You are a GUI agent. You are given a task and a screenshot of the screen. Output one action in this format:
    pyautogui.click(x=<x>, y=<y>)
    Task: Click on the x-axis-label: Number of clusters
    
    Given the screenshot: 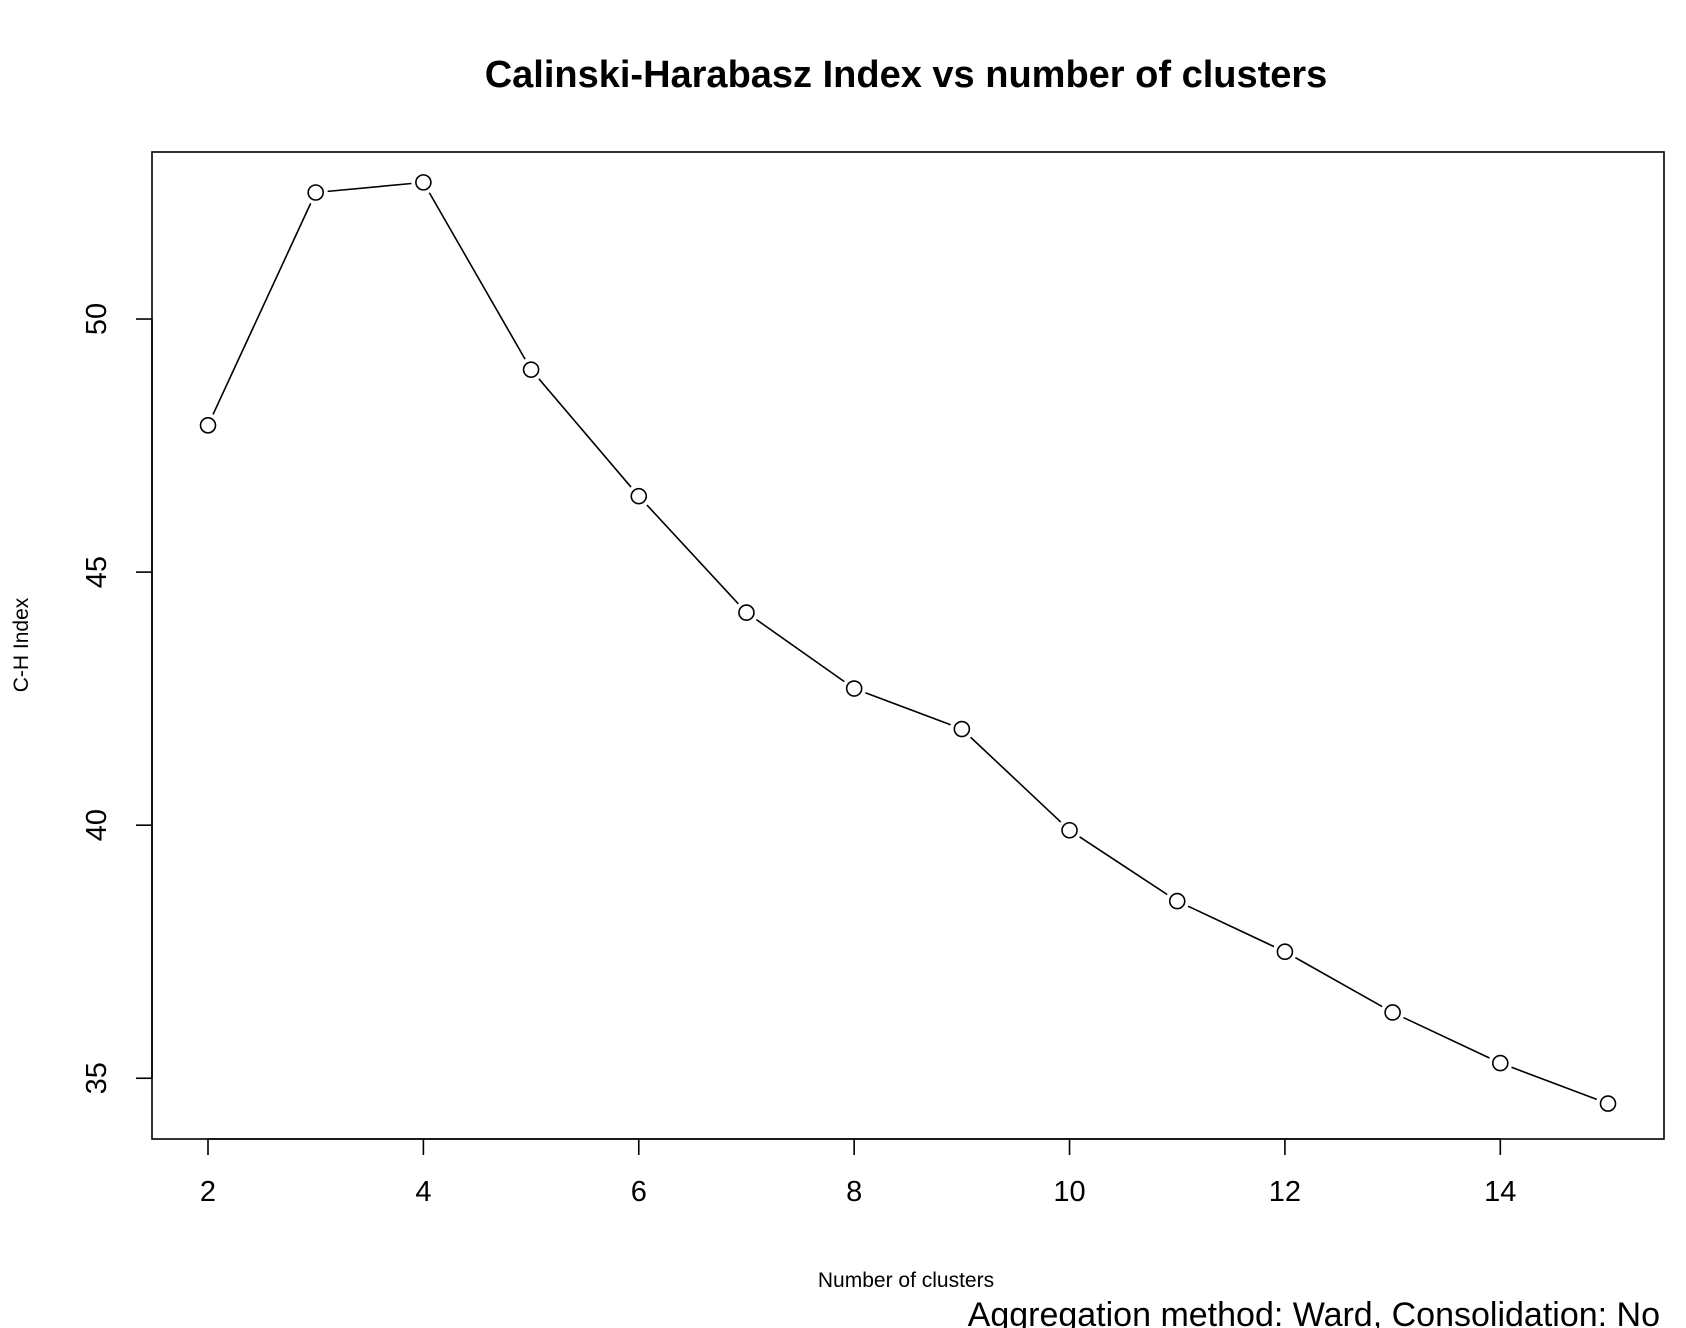 What is the action you would take?
    pyautogui.click(x=906, y=1280)
    